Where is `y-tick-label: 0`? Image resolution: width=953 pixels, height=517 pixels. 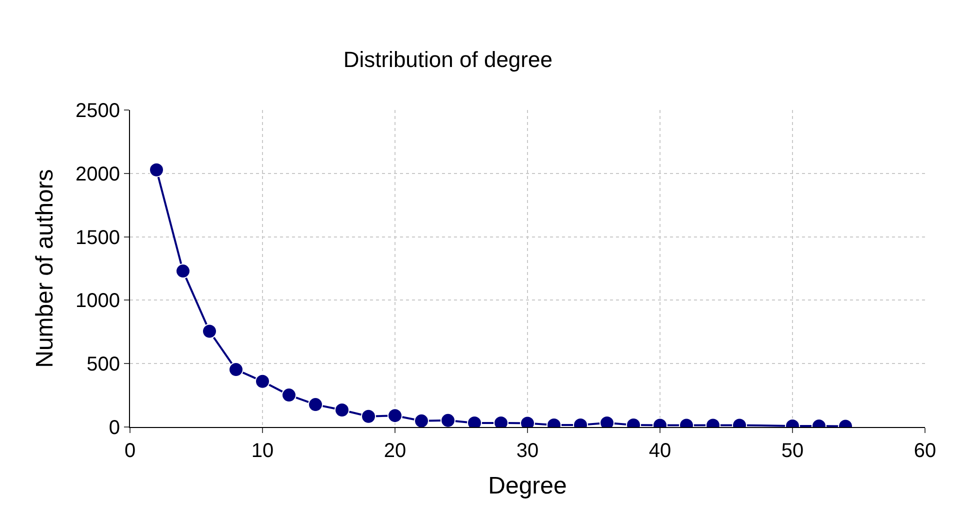
y-tick-label: 0 is located at coordinates (114, 428).